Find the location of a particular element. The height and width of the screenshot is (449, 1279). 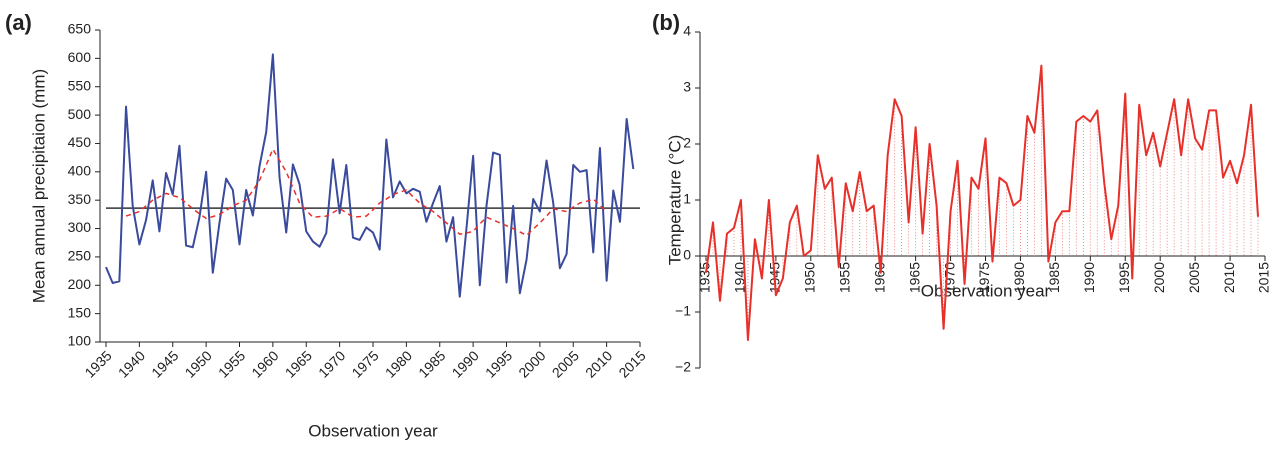

x-tick-label: 1945 is located at coordinates (164, 363).